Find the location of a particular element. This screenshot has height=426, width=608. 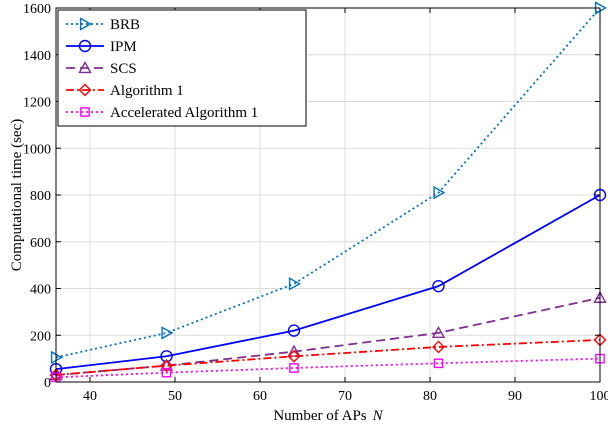

y-tick-label: 0 is located at coordinates (47, 383).